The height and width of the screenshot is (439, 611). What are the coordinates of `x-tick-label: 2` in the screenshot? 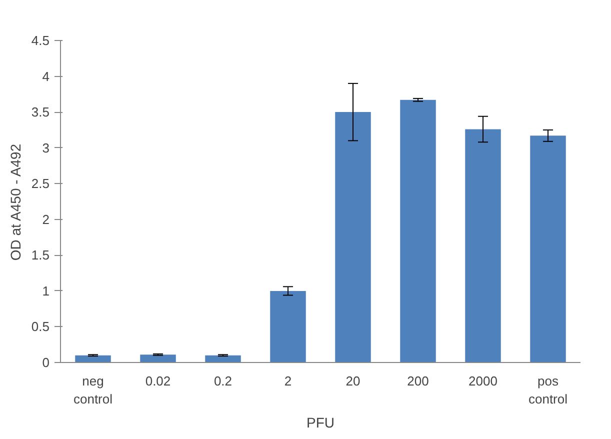 It's located at (288, 381).